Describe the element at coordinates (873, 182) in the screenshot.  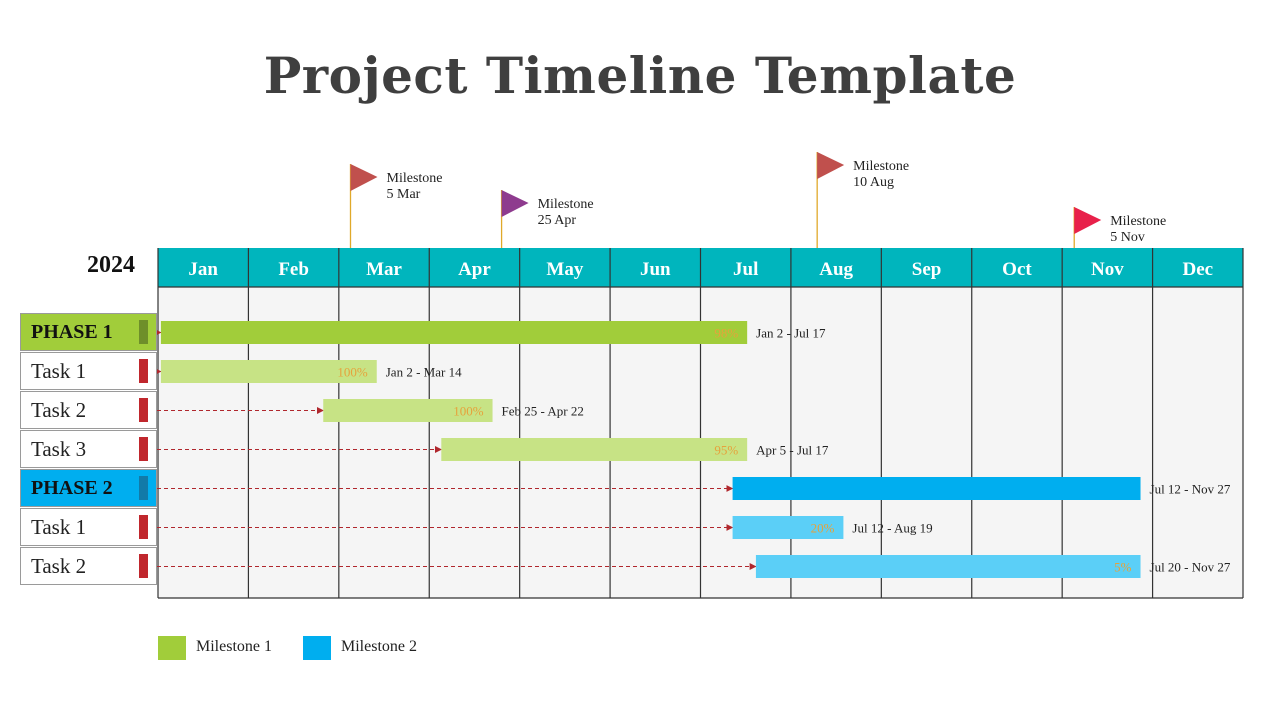
I see `milestone-date: 10 Aug` at that location.